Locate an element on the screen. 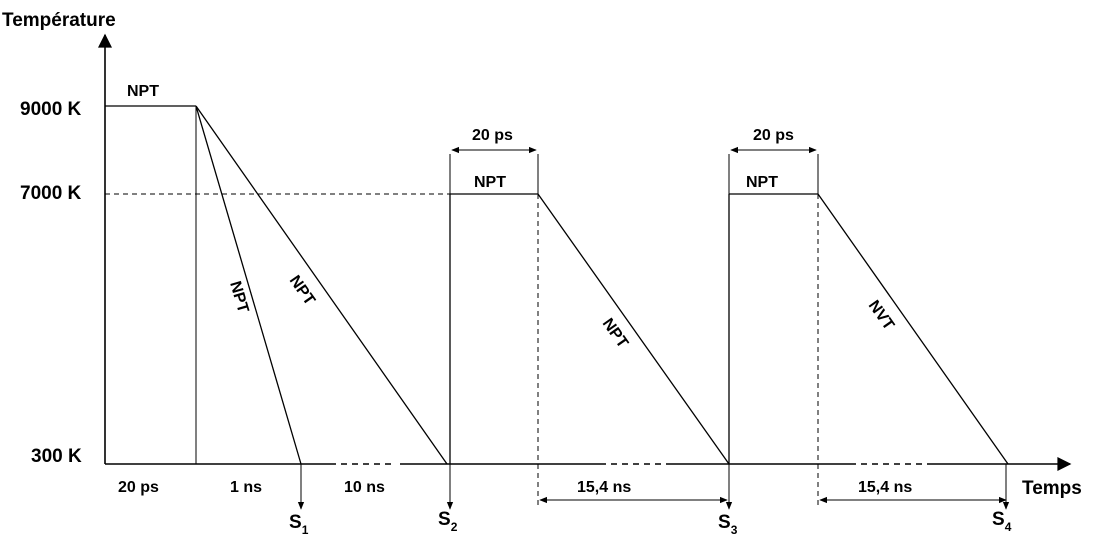 The height and width of the screenshot is (539, 1099). npt-ramp-2-label: NPT is located at coordinates (615, 333).